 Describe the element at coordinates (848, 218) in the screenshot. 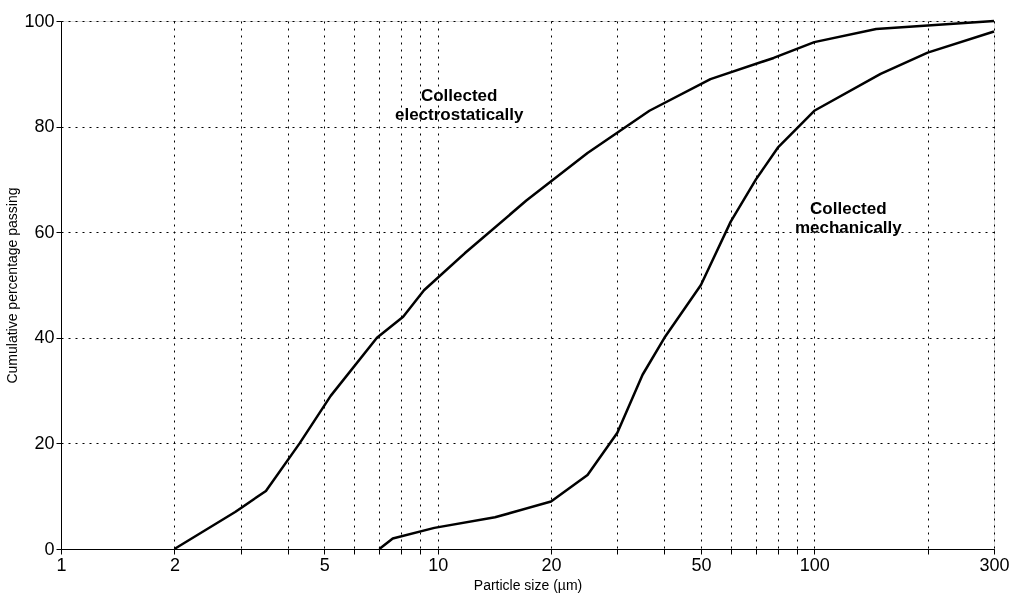

I see `annotation: Collected mechanically` at that location.